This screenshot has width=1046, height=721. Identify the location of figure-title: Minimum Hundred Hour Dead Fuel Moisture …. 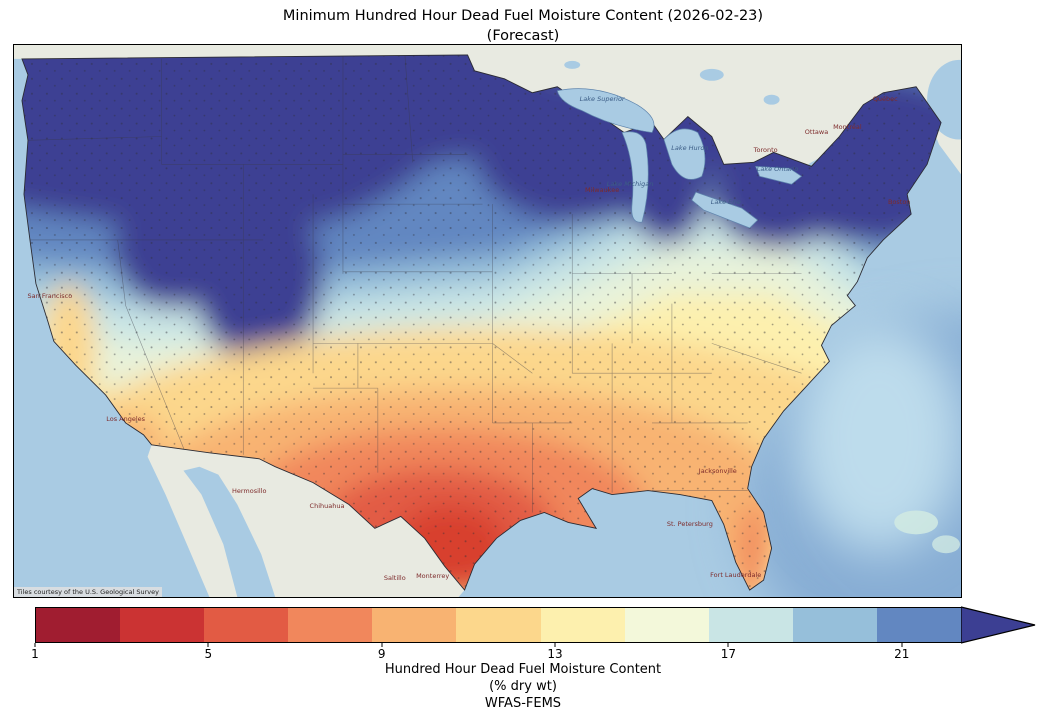
(523, 26).